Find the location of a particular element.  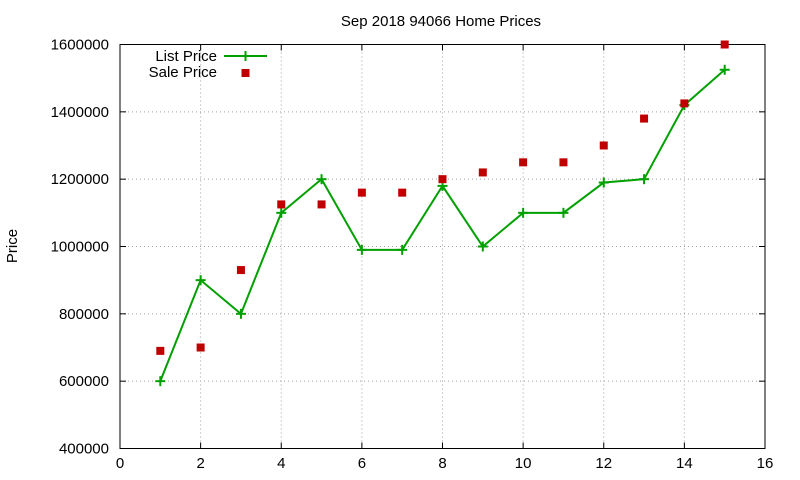

x-tick-label: 6 is located at coordinates (362, 463).